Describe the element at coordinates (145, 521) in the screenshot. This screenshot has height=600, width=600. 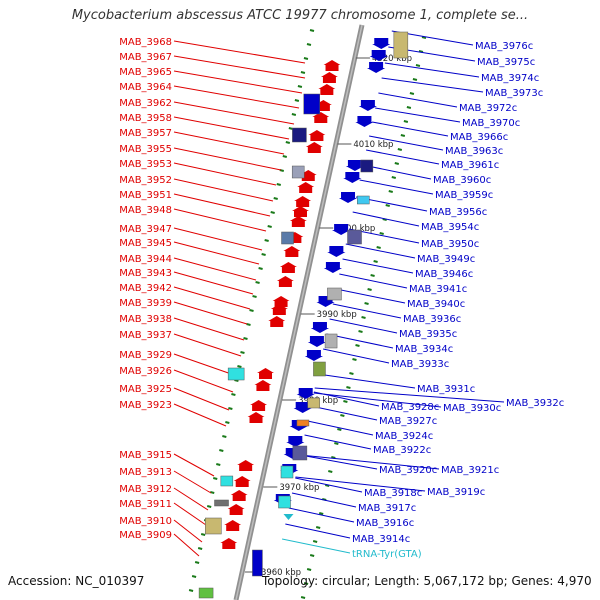
I see `gene-label-mab-3910: MAB_3910` at that location.